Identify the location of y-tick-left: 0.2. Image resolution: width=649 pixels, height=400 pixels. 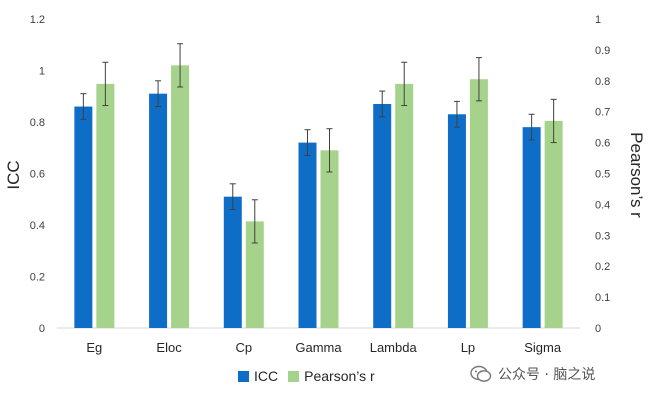
(37, 278).